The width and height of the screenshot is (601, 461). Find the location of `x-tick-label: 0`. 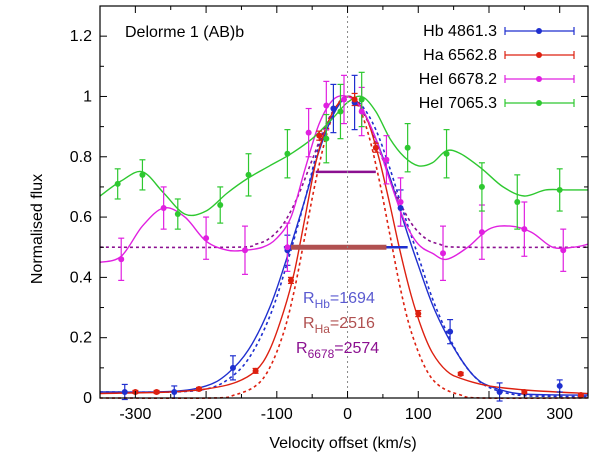

x-tick-label: 0 is located at coordinates (347, 414).